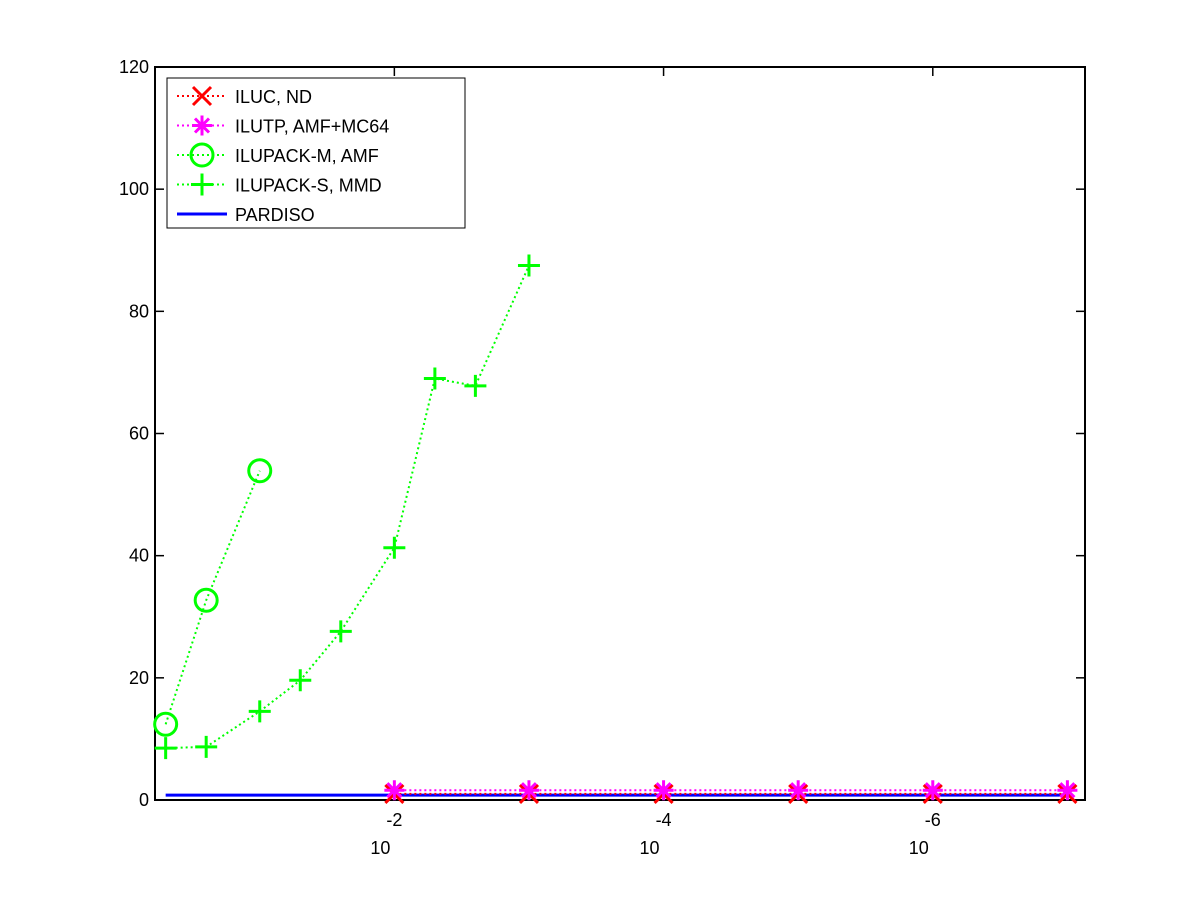 The image size is (1200, 900). Describe the element at coordinates (394, 820) in the screenshot. I see `x-tick-exponent: -2` at that location.